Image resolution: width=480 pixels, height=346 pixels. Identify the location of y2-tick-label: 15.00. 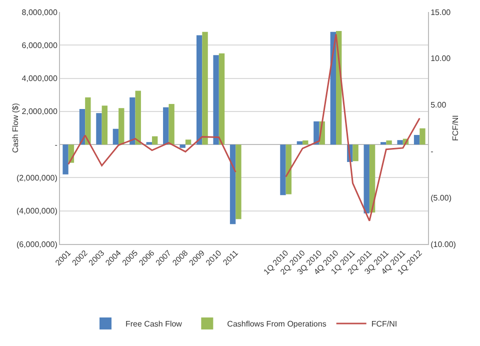
(441, 12).